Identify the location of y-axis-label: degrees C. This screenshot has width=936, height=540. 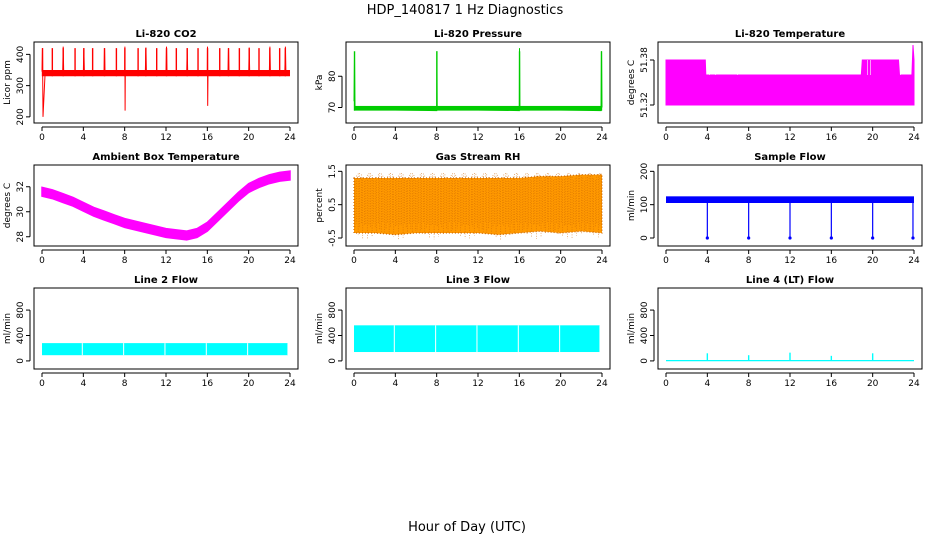
(8, 205).